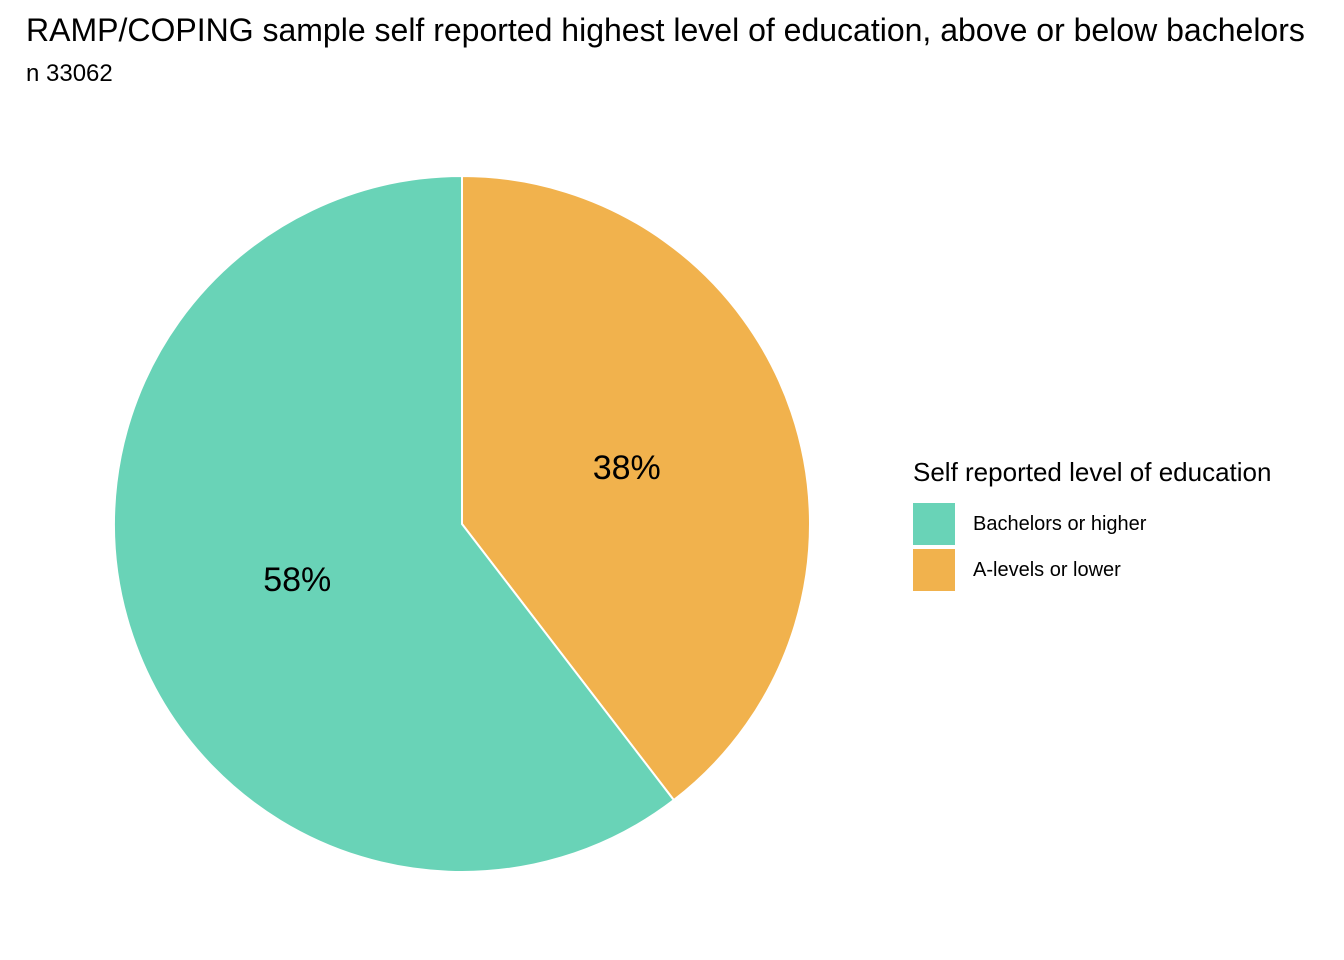  What do you see at coordinates (297, 580) in the screenshot?
I see `pie-label-bachelors-or-higher: 58%` at bounding box center [297, 580].